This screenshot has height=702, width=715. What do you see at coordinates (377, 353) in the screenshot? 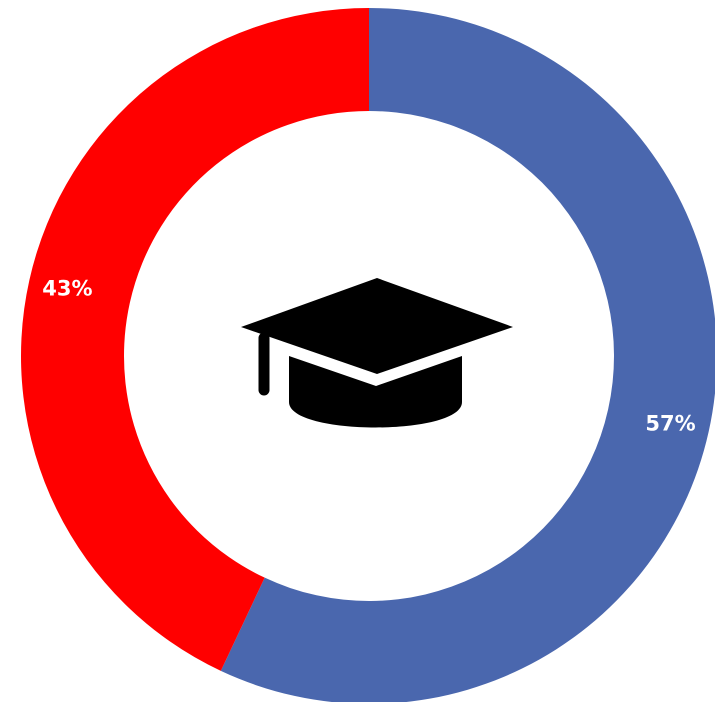
I see `graduation-cap-icon` at bounding box center [377, 353].